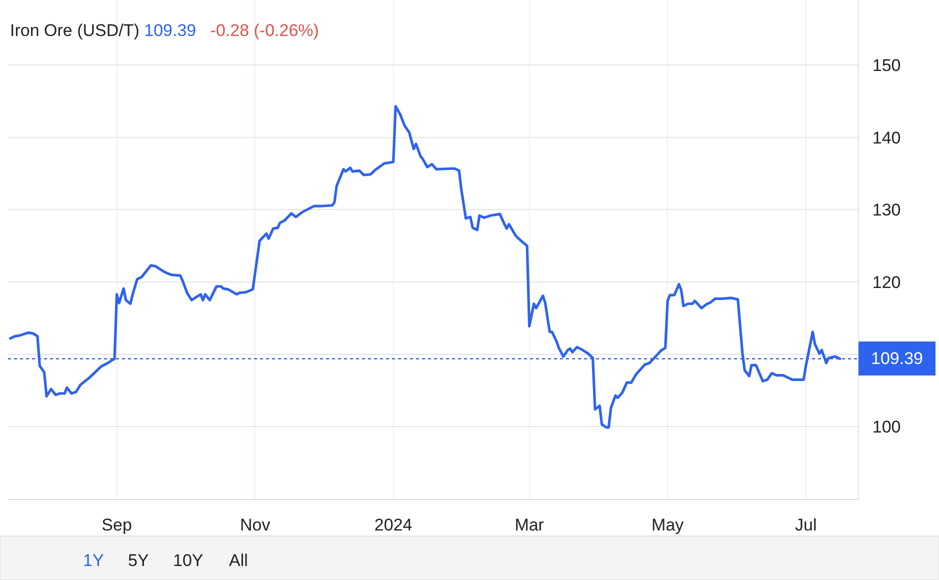 Image resolution: width=939 pixels, height=580 pixels. I want to click on x-tick-label: May, so click(668, 524).